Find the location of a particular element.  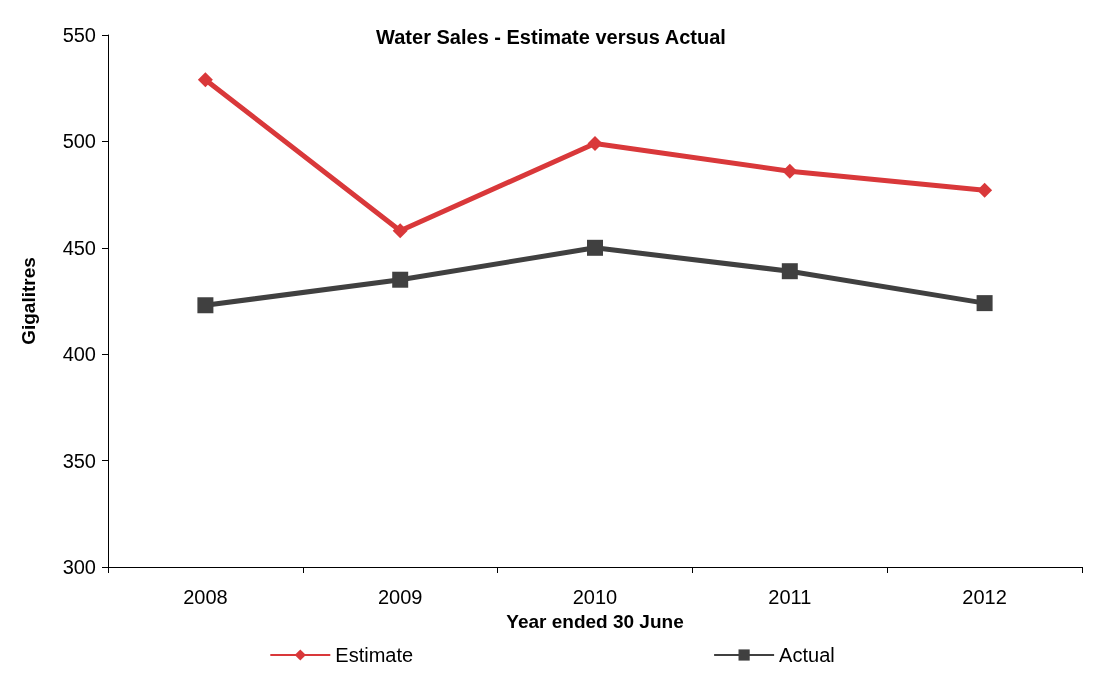

y-tick-label: 550 is located at coordinates (79, 35).